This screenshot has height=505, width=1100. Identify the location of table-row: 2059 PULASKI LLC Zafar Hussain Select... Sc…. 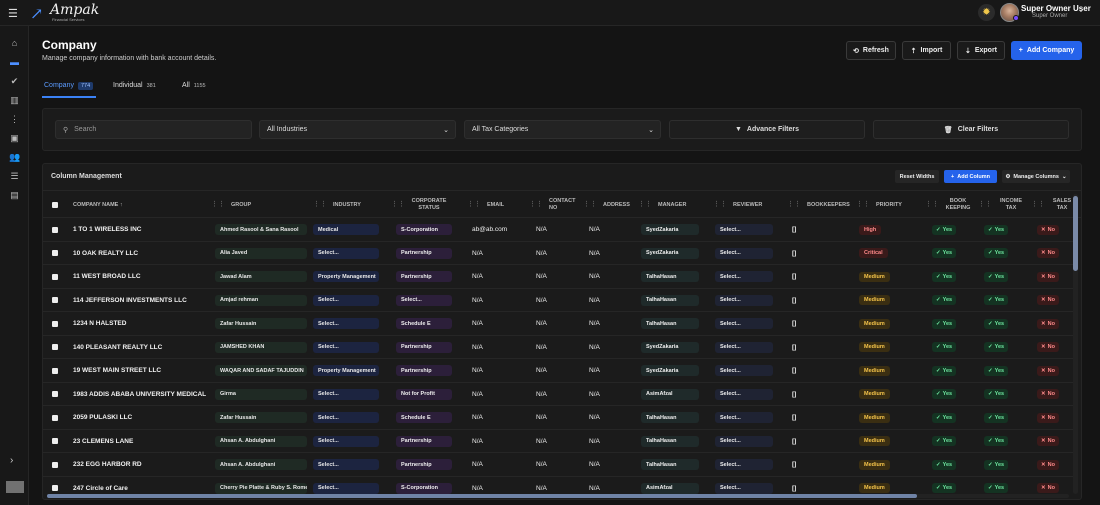
(559, 418).